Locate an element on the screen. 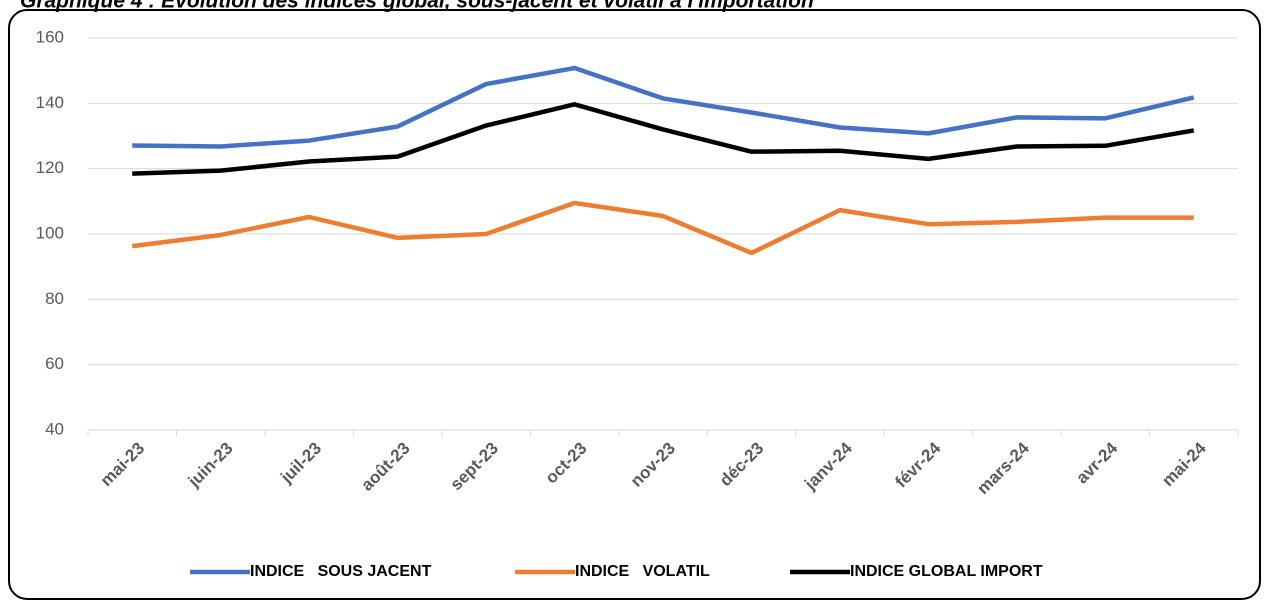 The image size is (1268, 601). y-tick-label: 140 is located at coordinates (50, 102).